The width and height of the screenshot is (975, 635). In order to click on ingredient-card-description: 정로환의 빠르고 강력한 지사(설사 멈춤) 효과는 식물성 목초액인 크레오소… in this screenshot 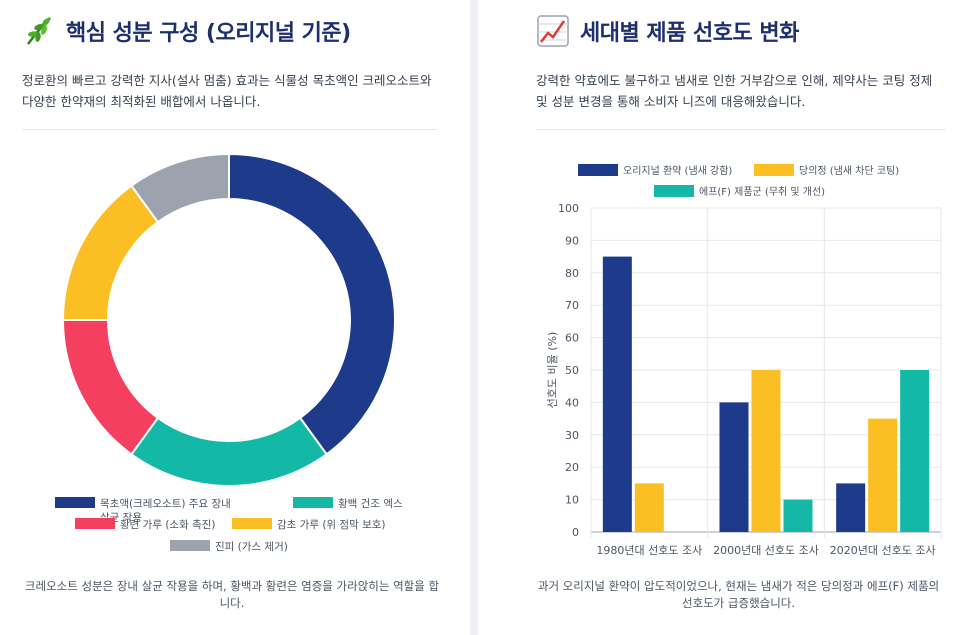, I will do `click(227, 91)`.